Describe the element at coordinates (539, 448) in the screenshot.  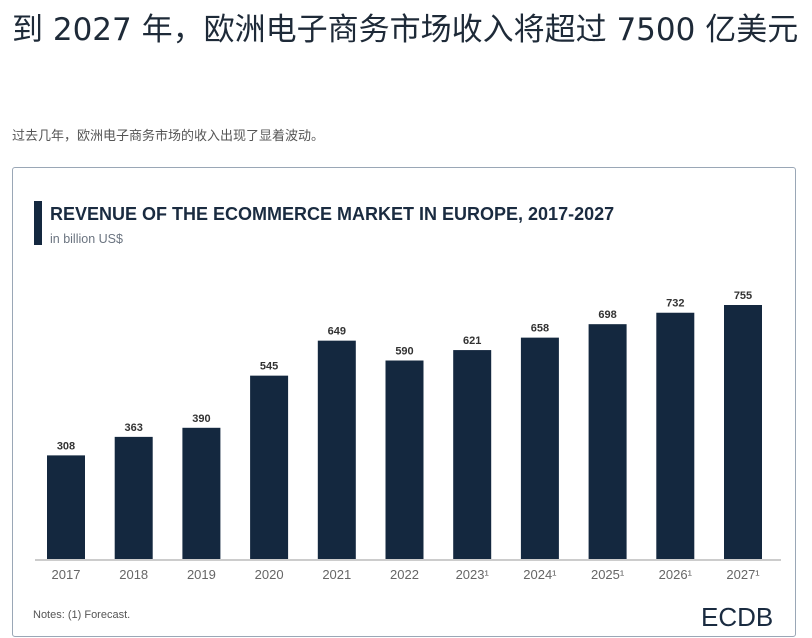
I see `bar-2024¹` at that location.